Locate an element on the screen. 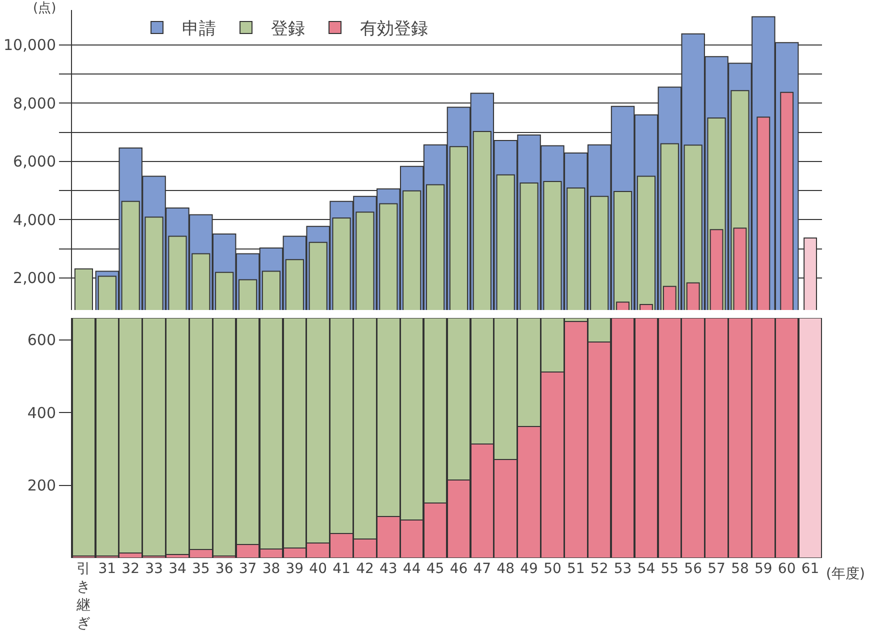  y-tick-label: 600 is located at coordinates (41, 340).